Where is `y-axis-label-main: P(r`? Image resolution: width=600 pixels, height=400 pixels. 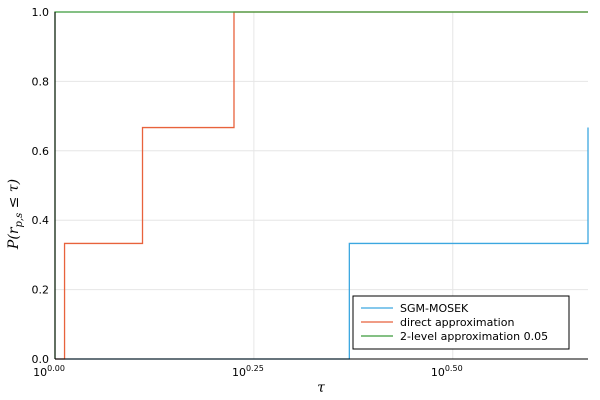
y-axis-label-main: P(r is located at coordinates (14, 238).